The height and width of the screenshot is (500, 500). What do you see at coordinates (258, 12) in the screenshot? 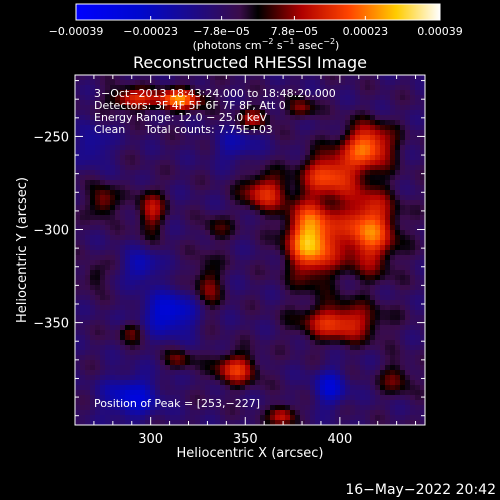
I see `colorbar-gradient` at bounding box center [258, 12].